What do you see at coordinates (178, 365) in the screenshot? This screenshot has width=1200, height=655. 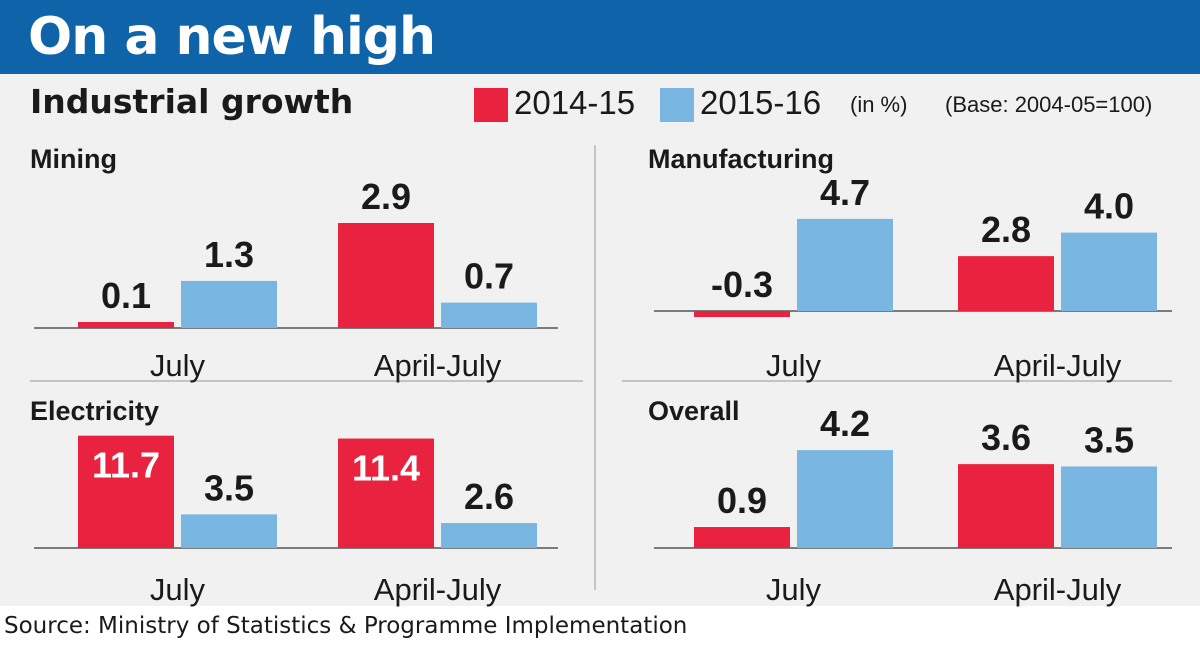 I see `mining-category-label-july: July` at bounding box center [178, 365].